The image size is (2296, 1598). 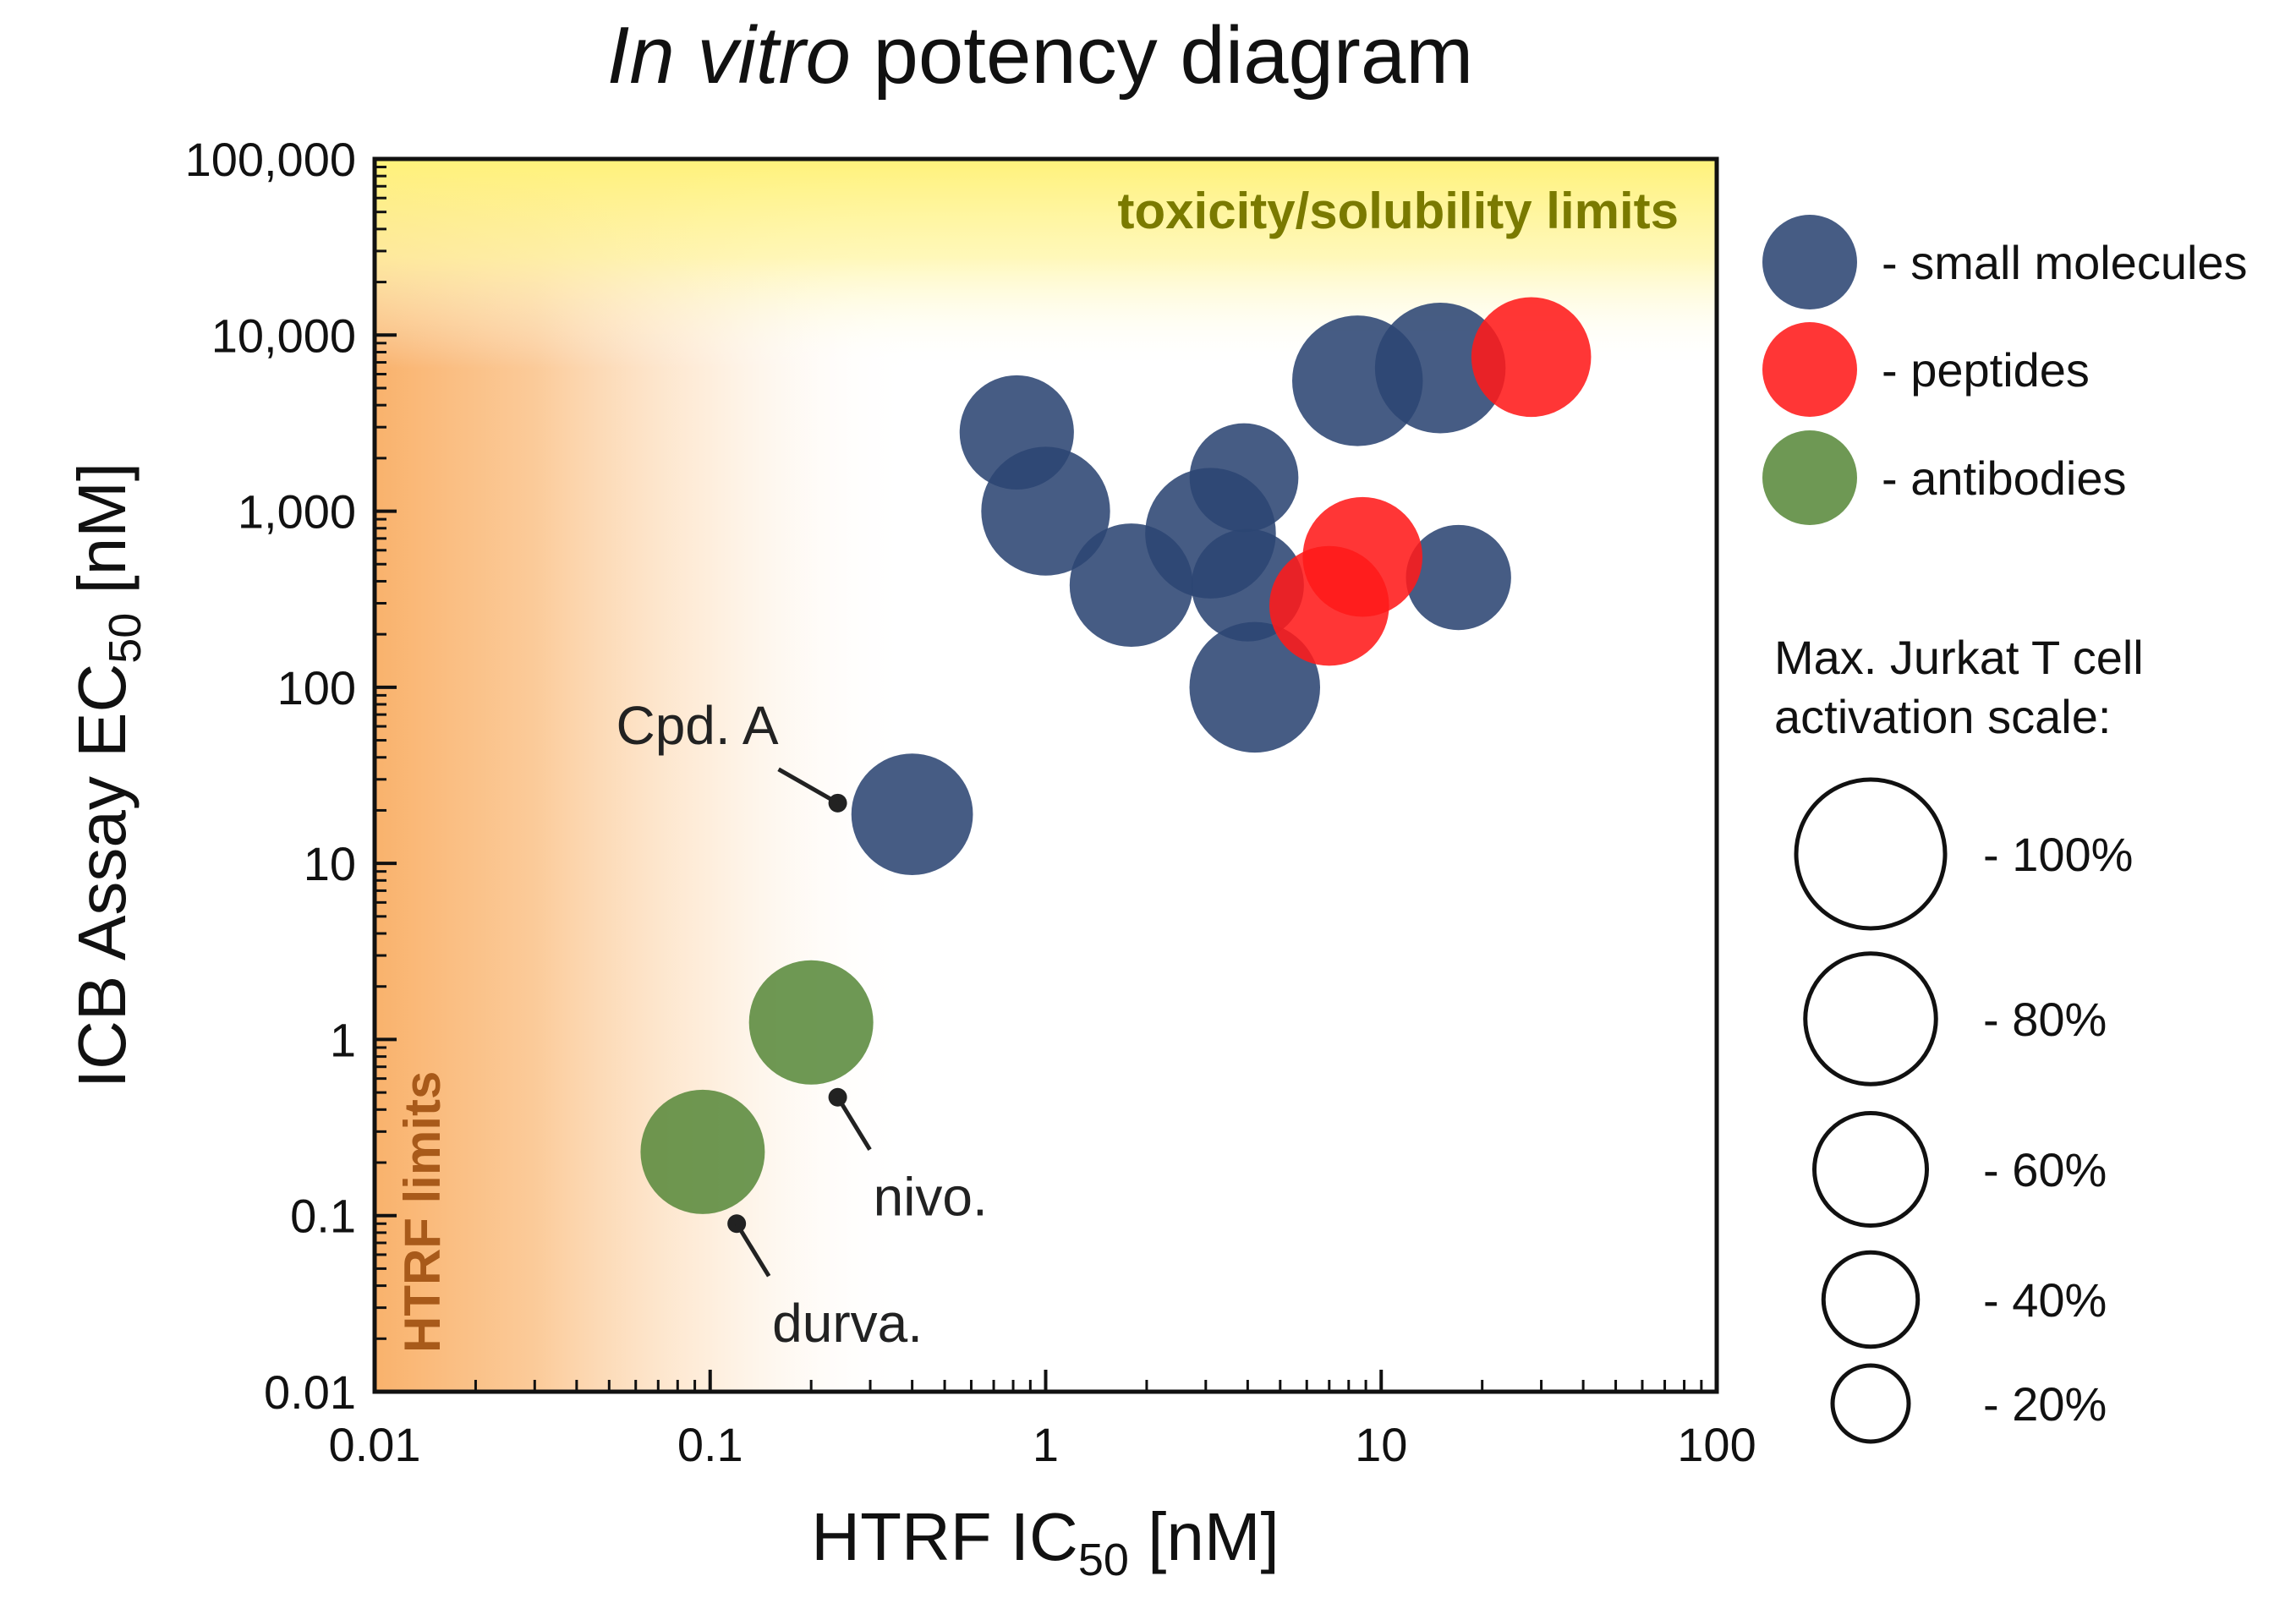 I want to click on y-tick-label: 100,000, so click(x=271, y=159).